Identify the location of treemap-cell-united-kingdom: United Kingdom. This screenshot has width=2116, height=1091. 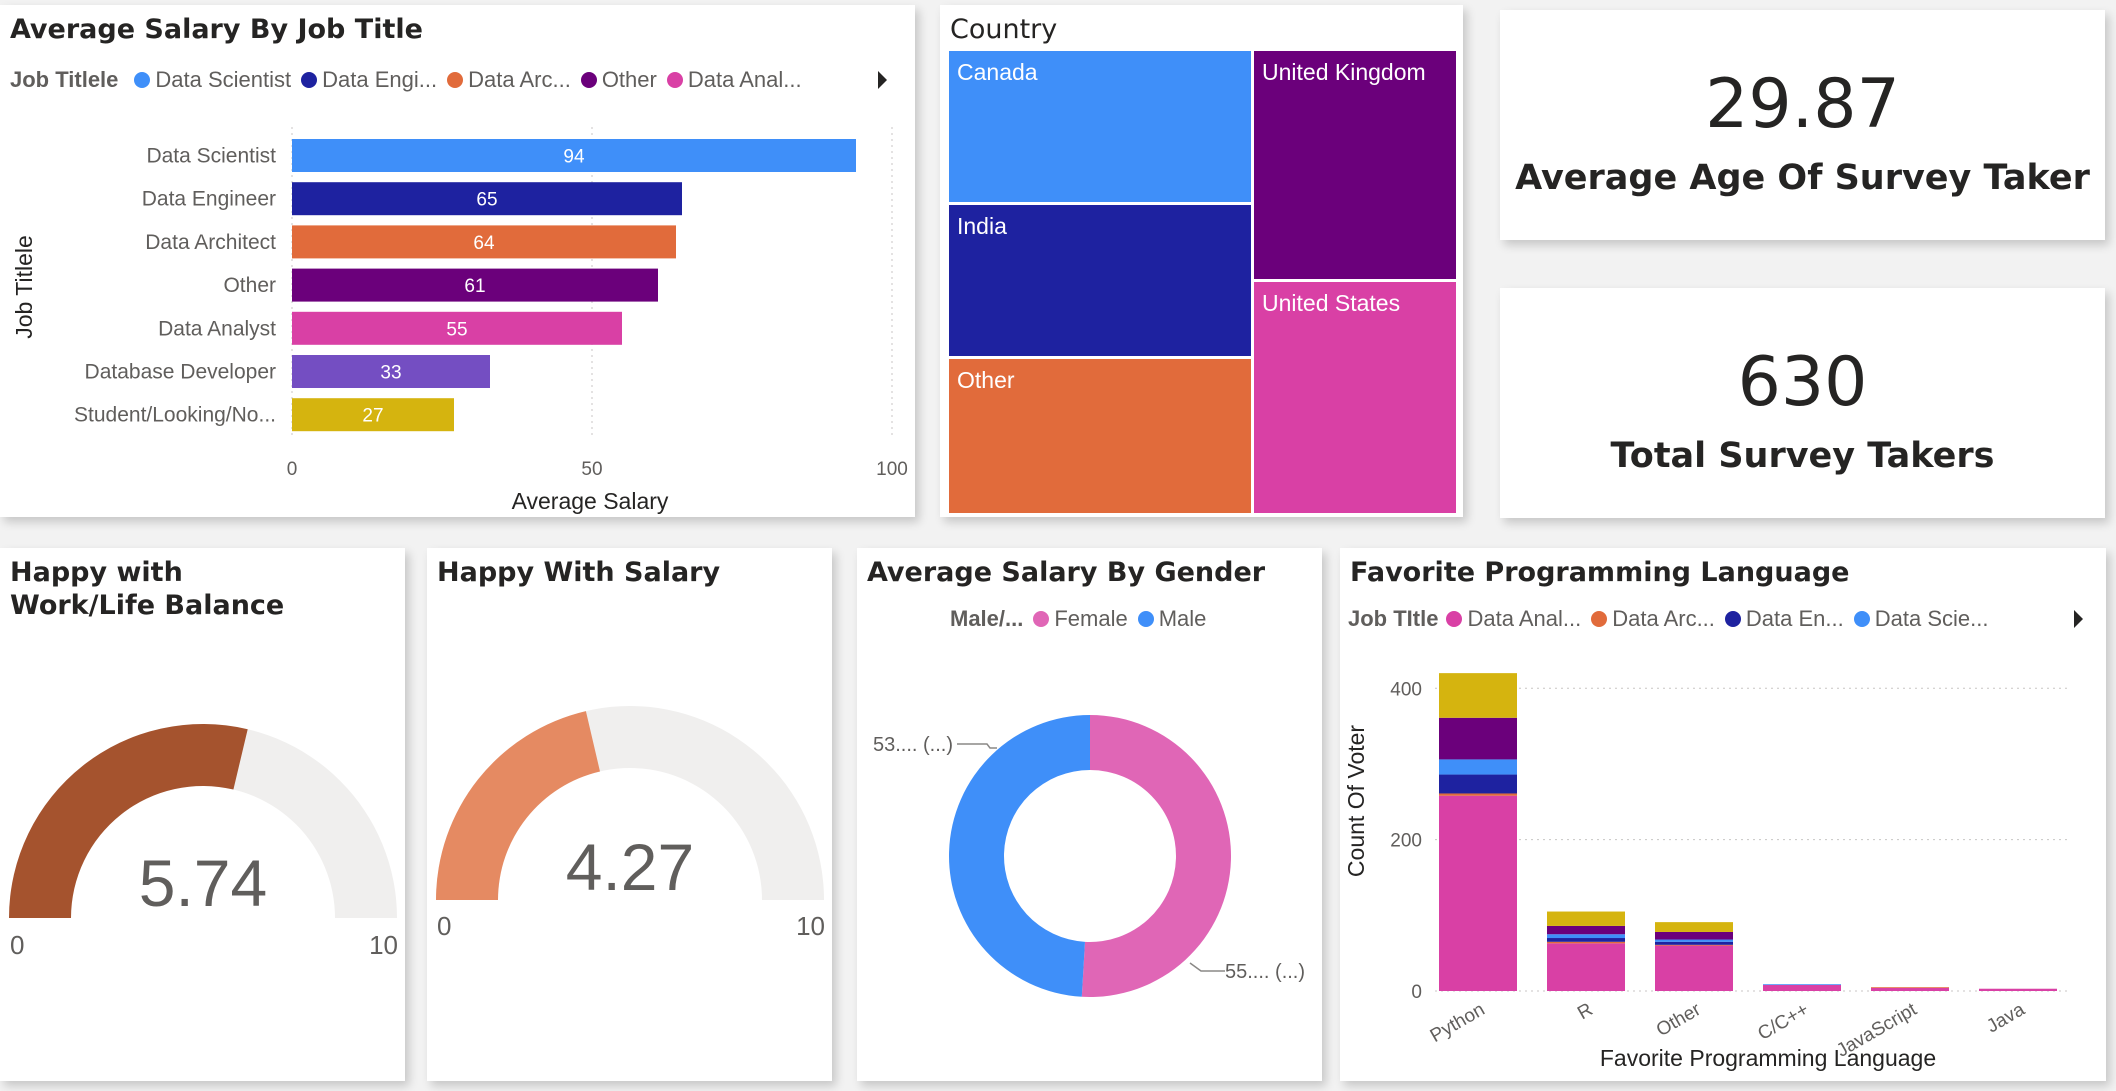
(1355, 165).